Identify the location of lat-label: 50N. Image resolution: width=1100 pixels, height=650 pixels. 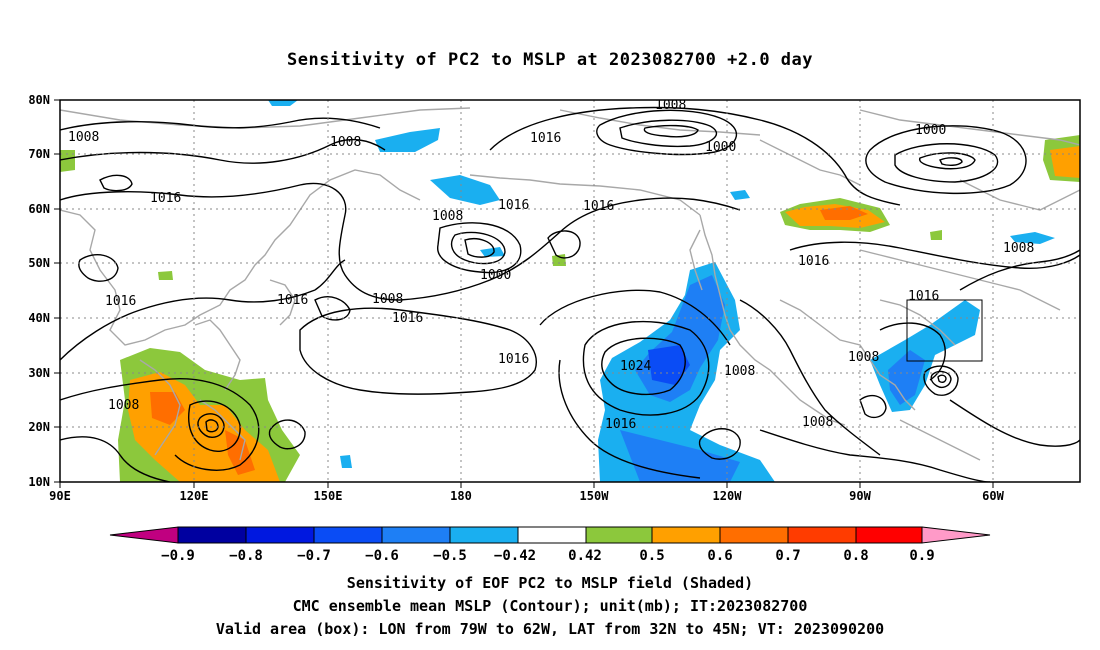
(39, 263).